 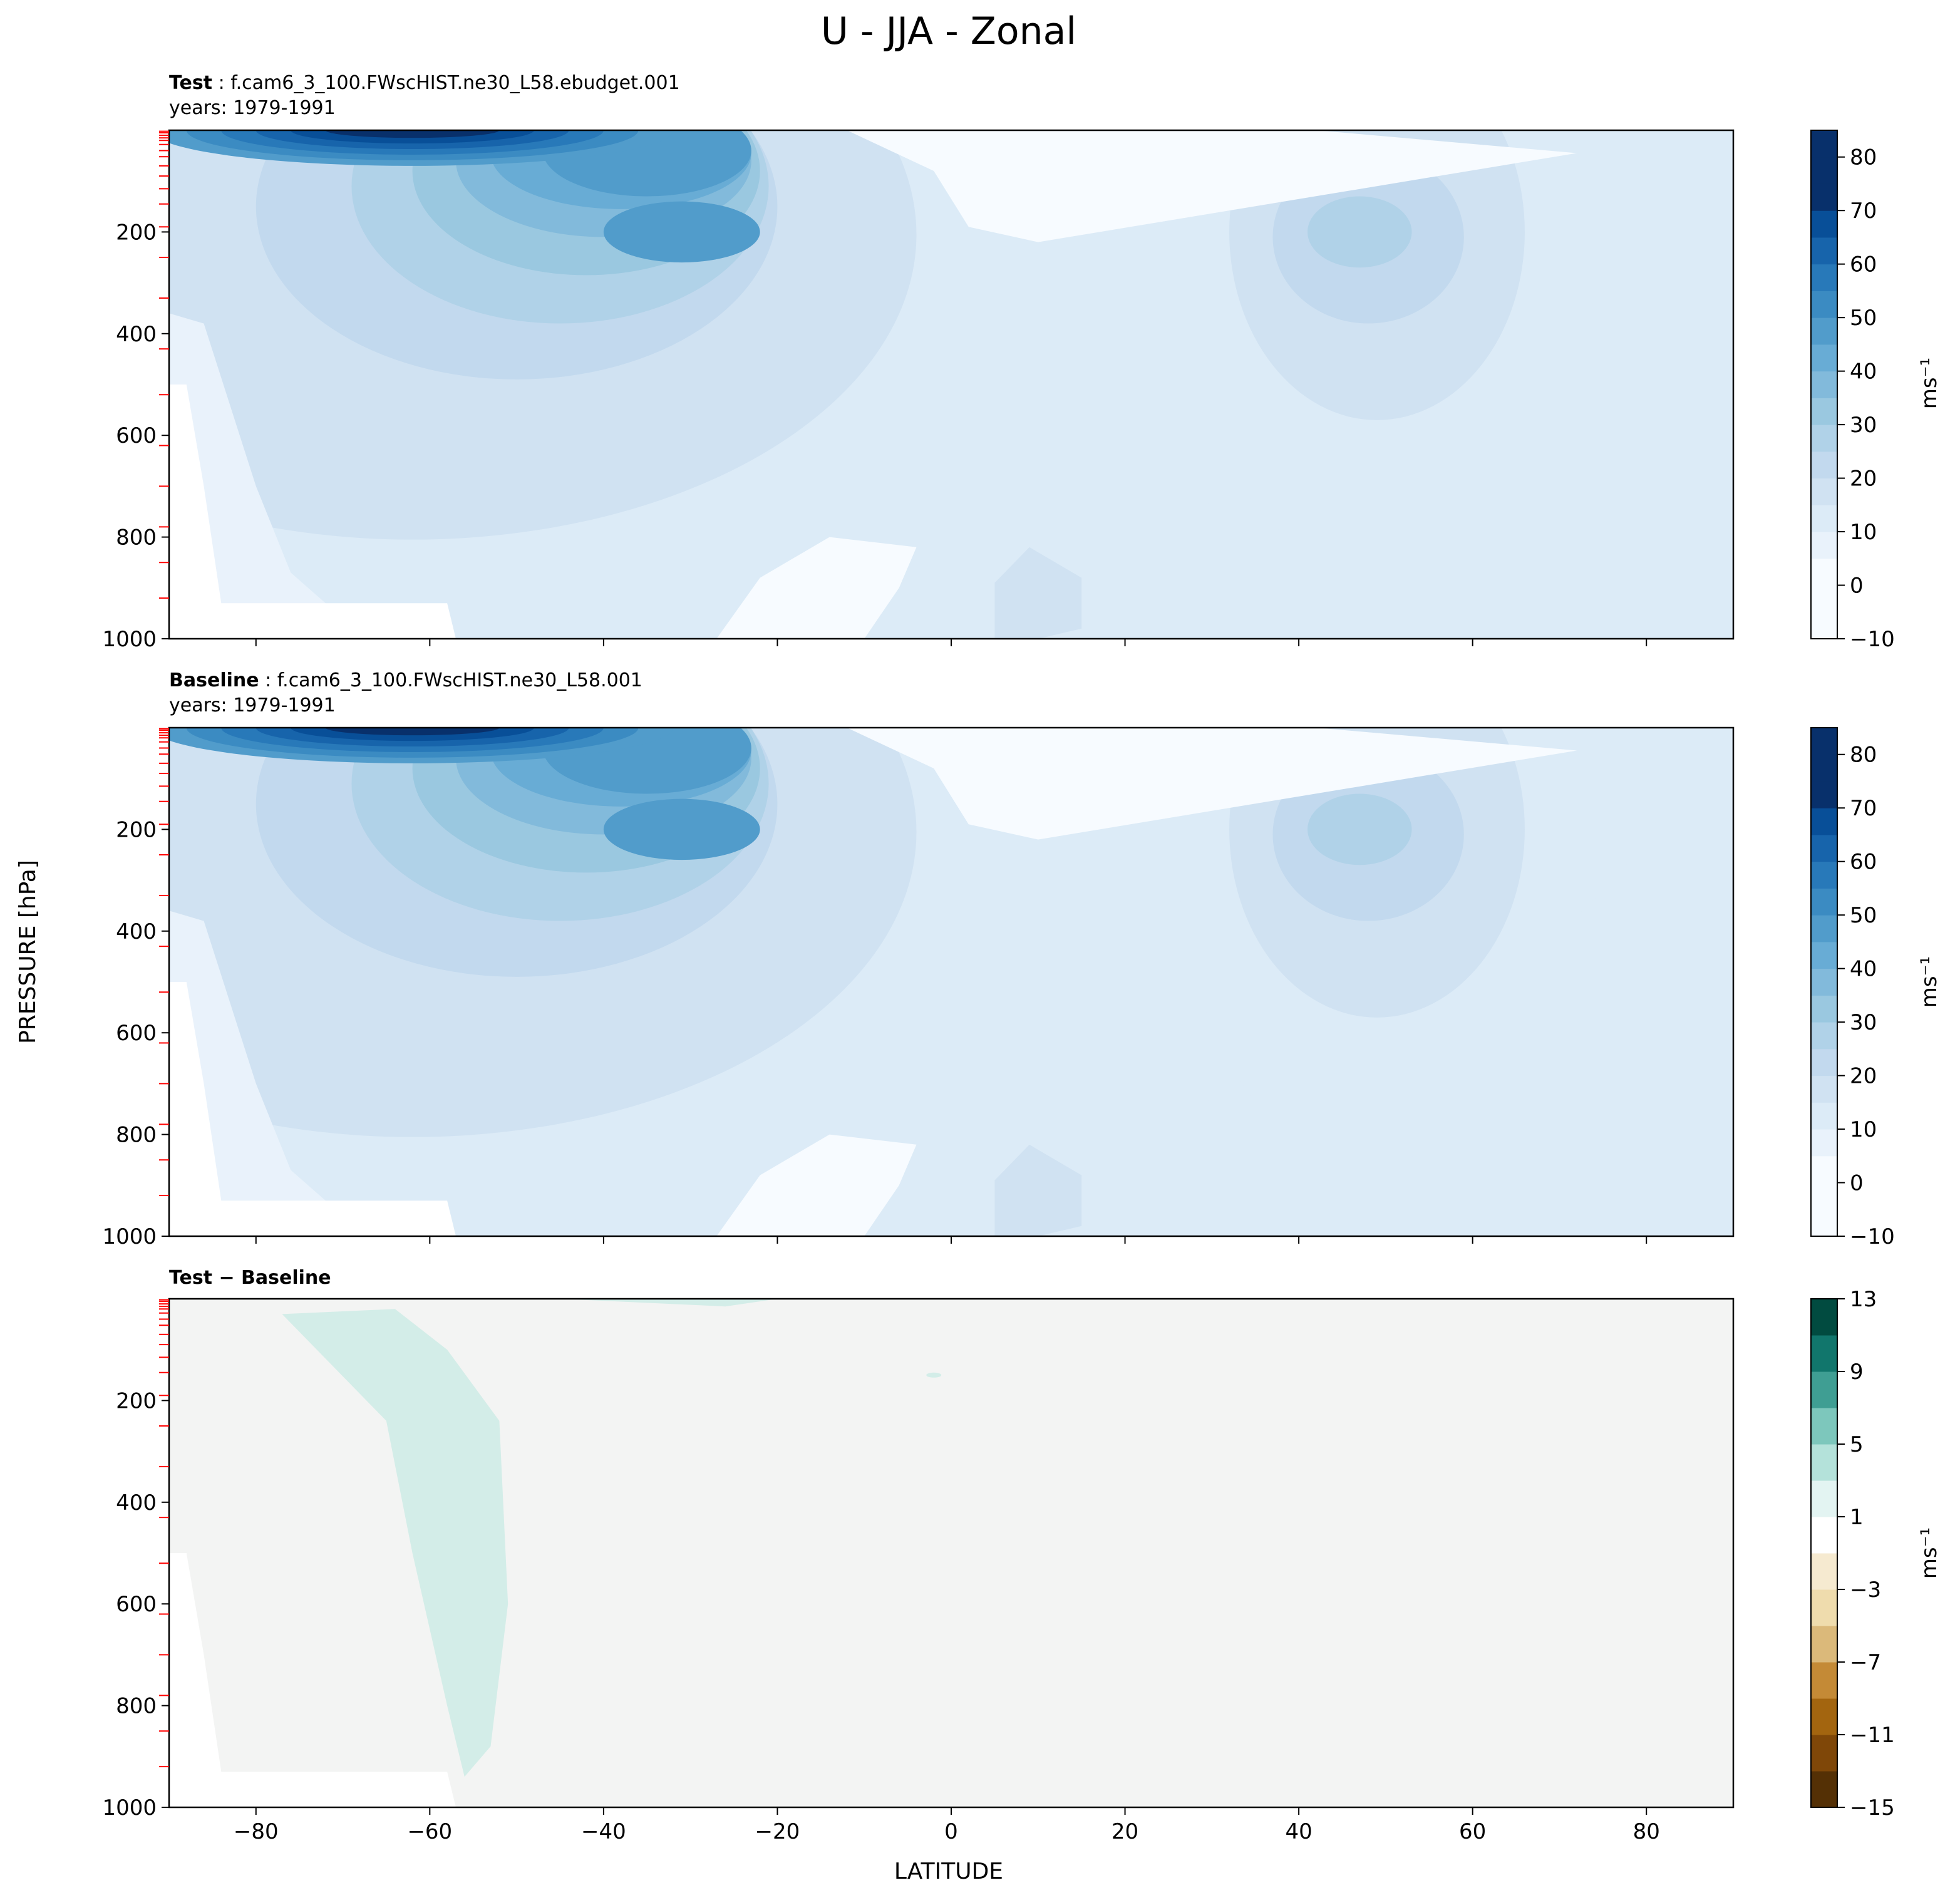 What do you see at coordinates (1863, 211) in the screenshot?
I see `colorbar-tick-label: 70` at bounding box center [1863, 211].